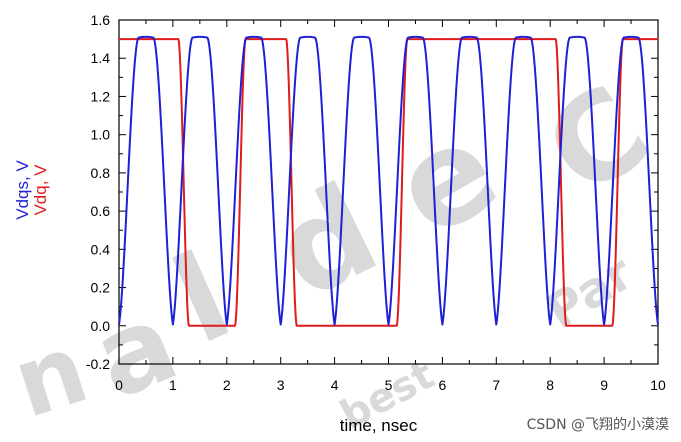 The width and height of the screenshot is (681, 442). I want to click on x-tick-label: 10, so click(658, 385).